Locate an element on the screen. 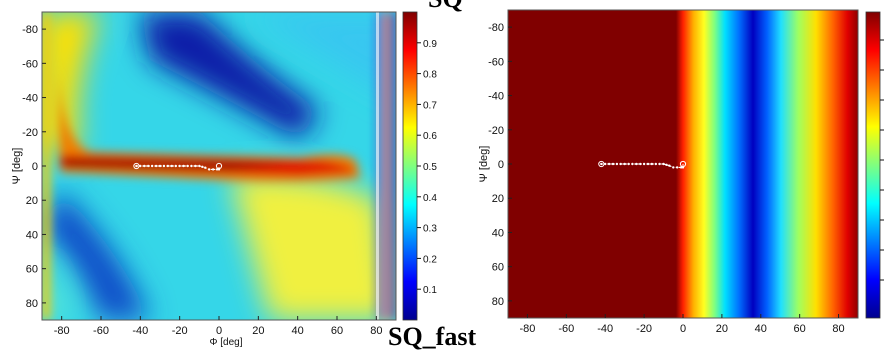 The image size is (885, 360). sq-y-ticks: -80 -60 -40 -20 0 20 40 60 80 is located at coordinates (34, 167).